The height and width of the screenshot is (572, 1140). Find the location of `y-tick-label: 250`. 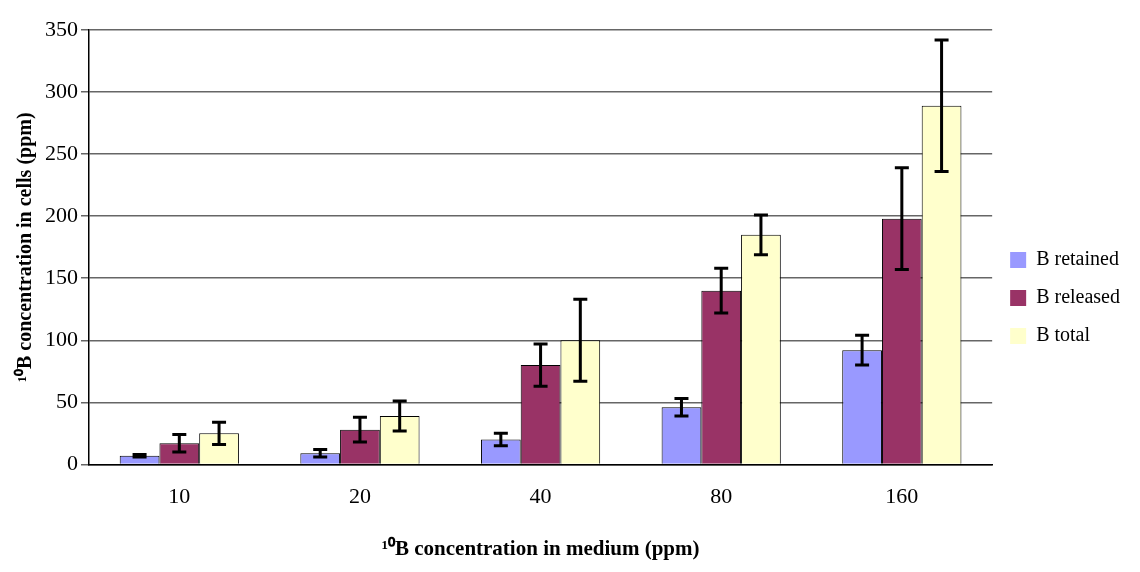

y-tick-label: 250 is located at coordinates (61, 152).